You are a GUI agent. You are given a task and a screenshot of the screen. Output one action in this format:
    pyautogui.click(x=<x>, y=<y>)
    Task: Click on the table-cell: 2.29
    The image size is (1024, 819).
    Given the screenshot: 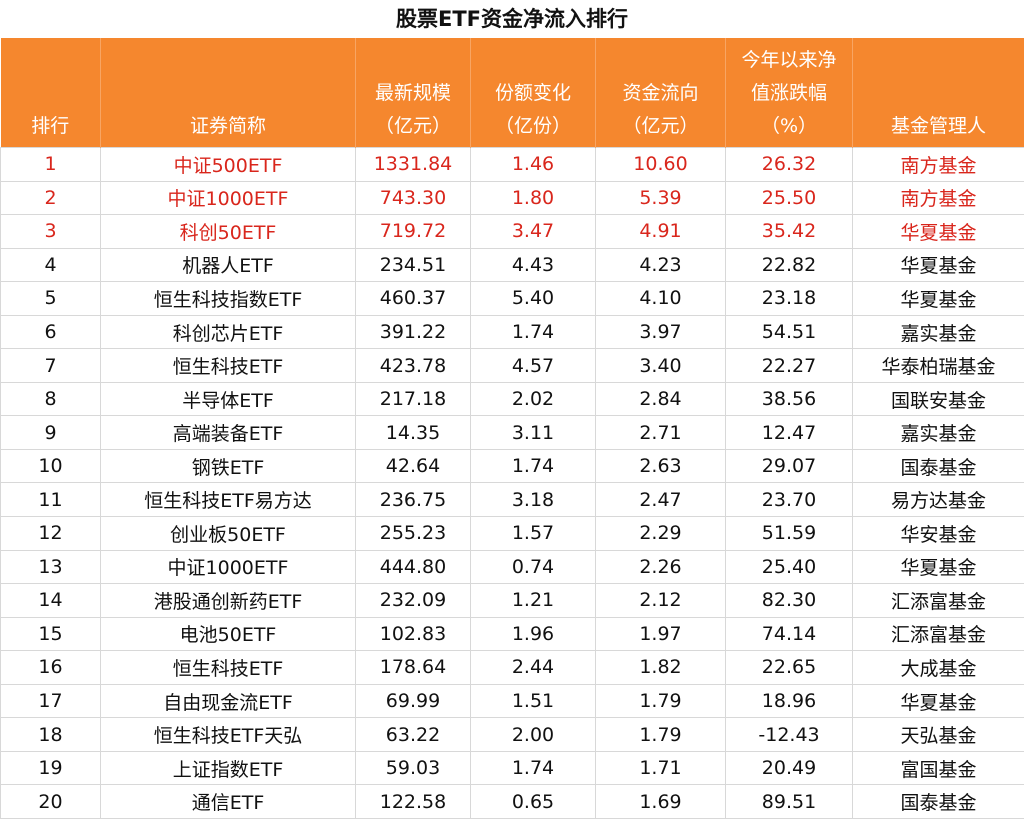 What is the action you would take?
    pyautogui.click(x=661, y=534)
    